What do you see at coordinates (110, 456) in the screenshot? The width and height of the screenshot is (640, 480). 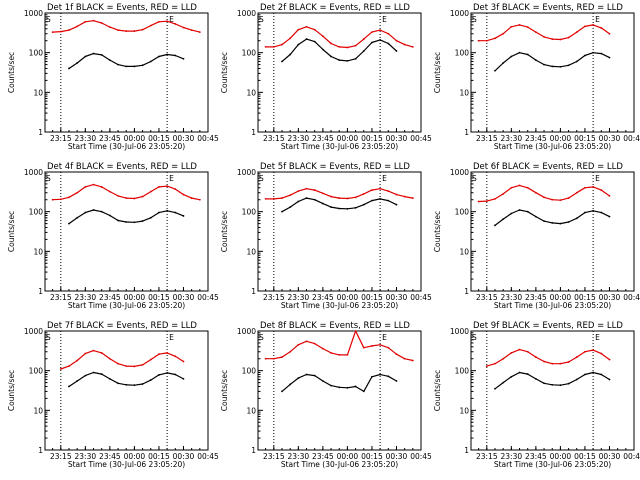 I see `x-tick-label: 23:45` at bounding box center [110, 456].